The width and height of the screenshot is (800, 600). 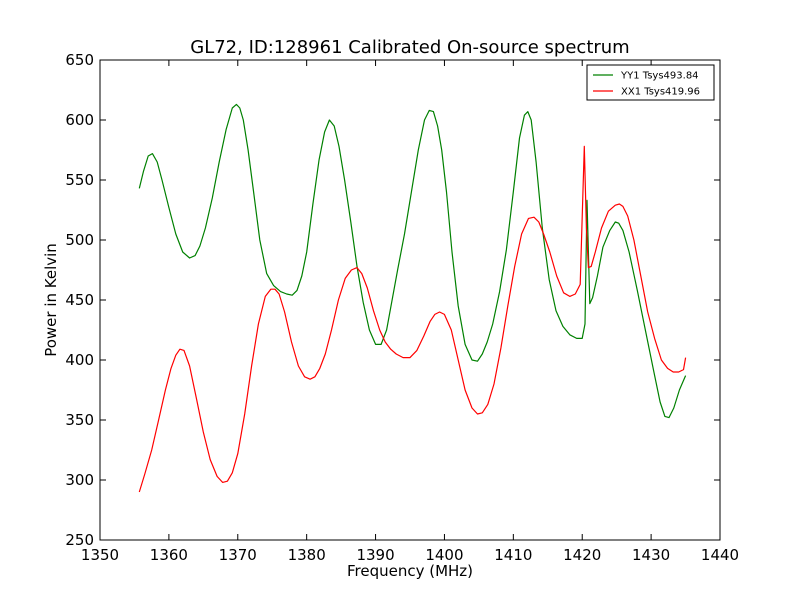 What do you see at coordinates (513, 555) in the screenshot?
I see `x-tick-label: 1410` at bounding box center [513, 555].